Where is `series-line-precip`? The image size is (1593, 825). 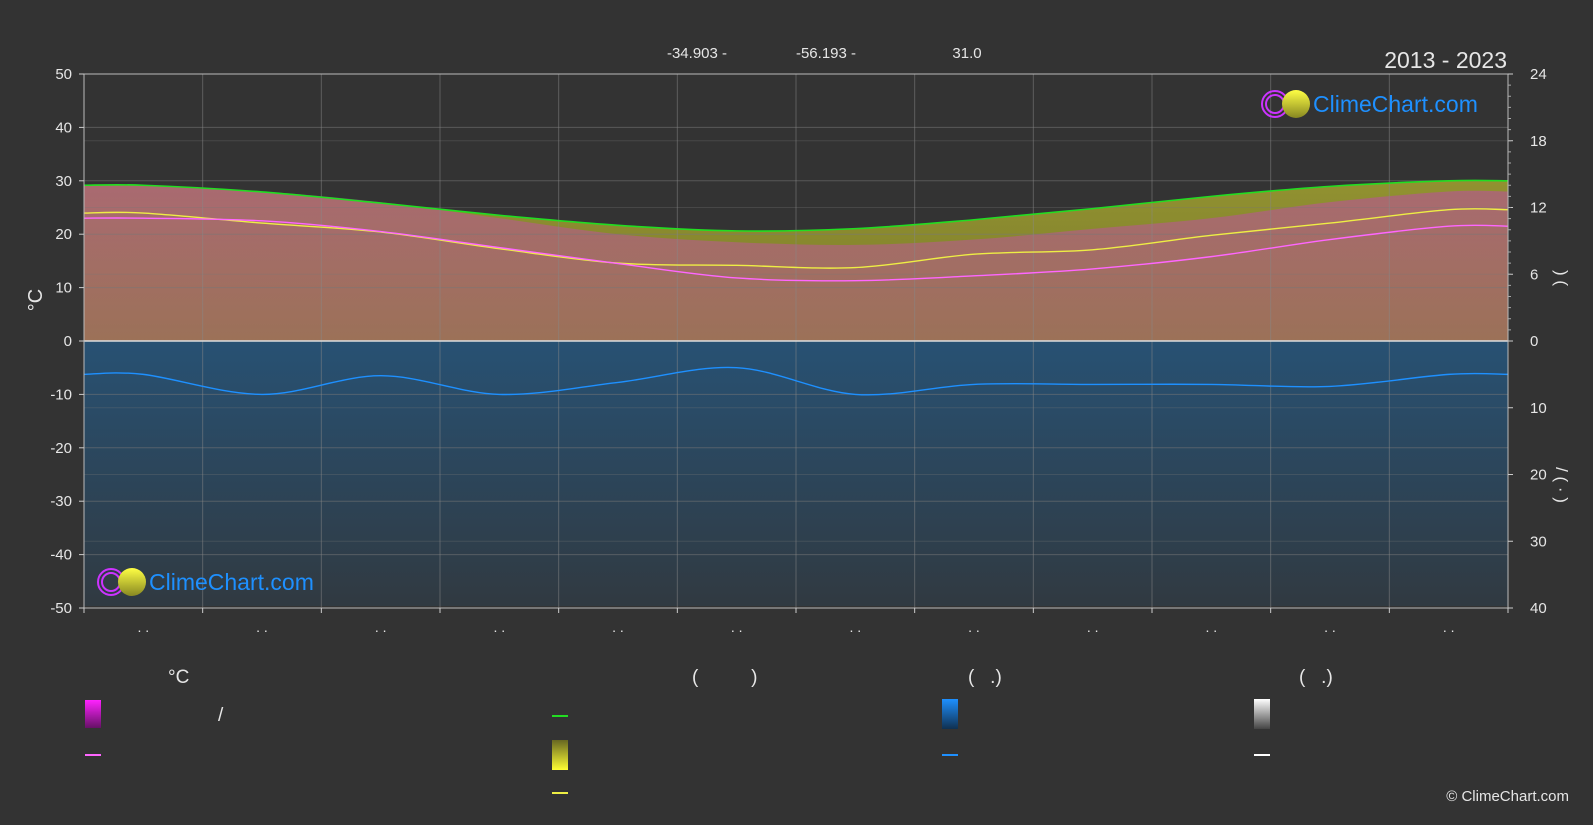
series-line-precip is located at coordinates (796, 381).